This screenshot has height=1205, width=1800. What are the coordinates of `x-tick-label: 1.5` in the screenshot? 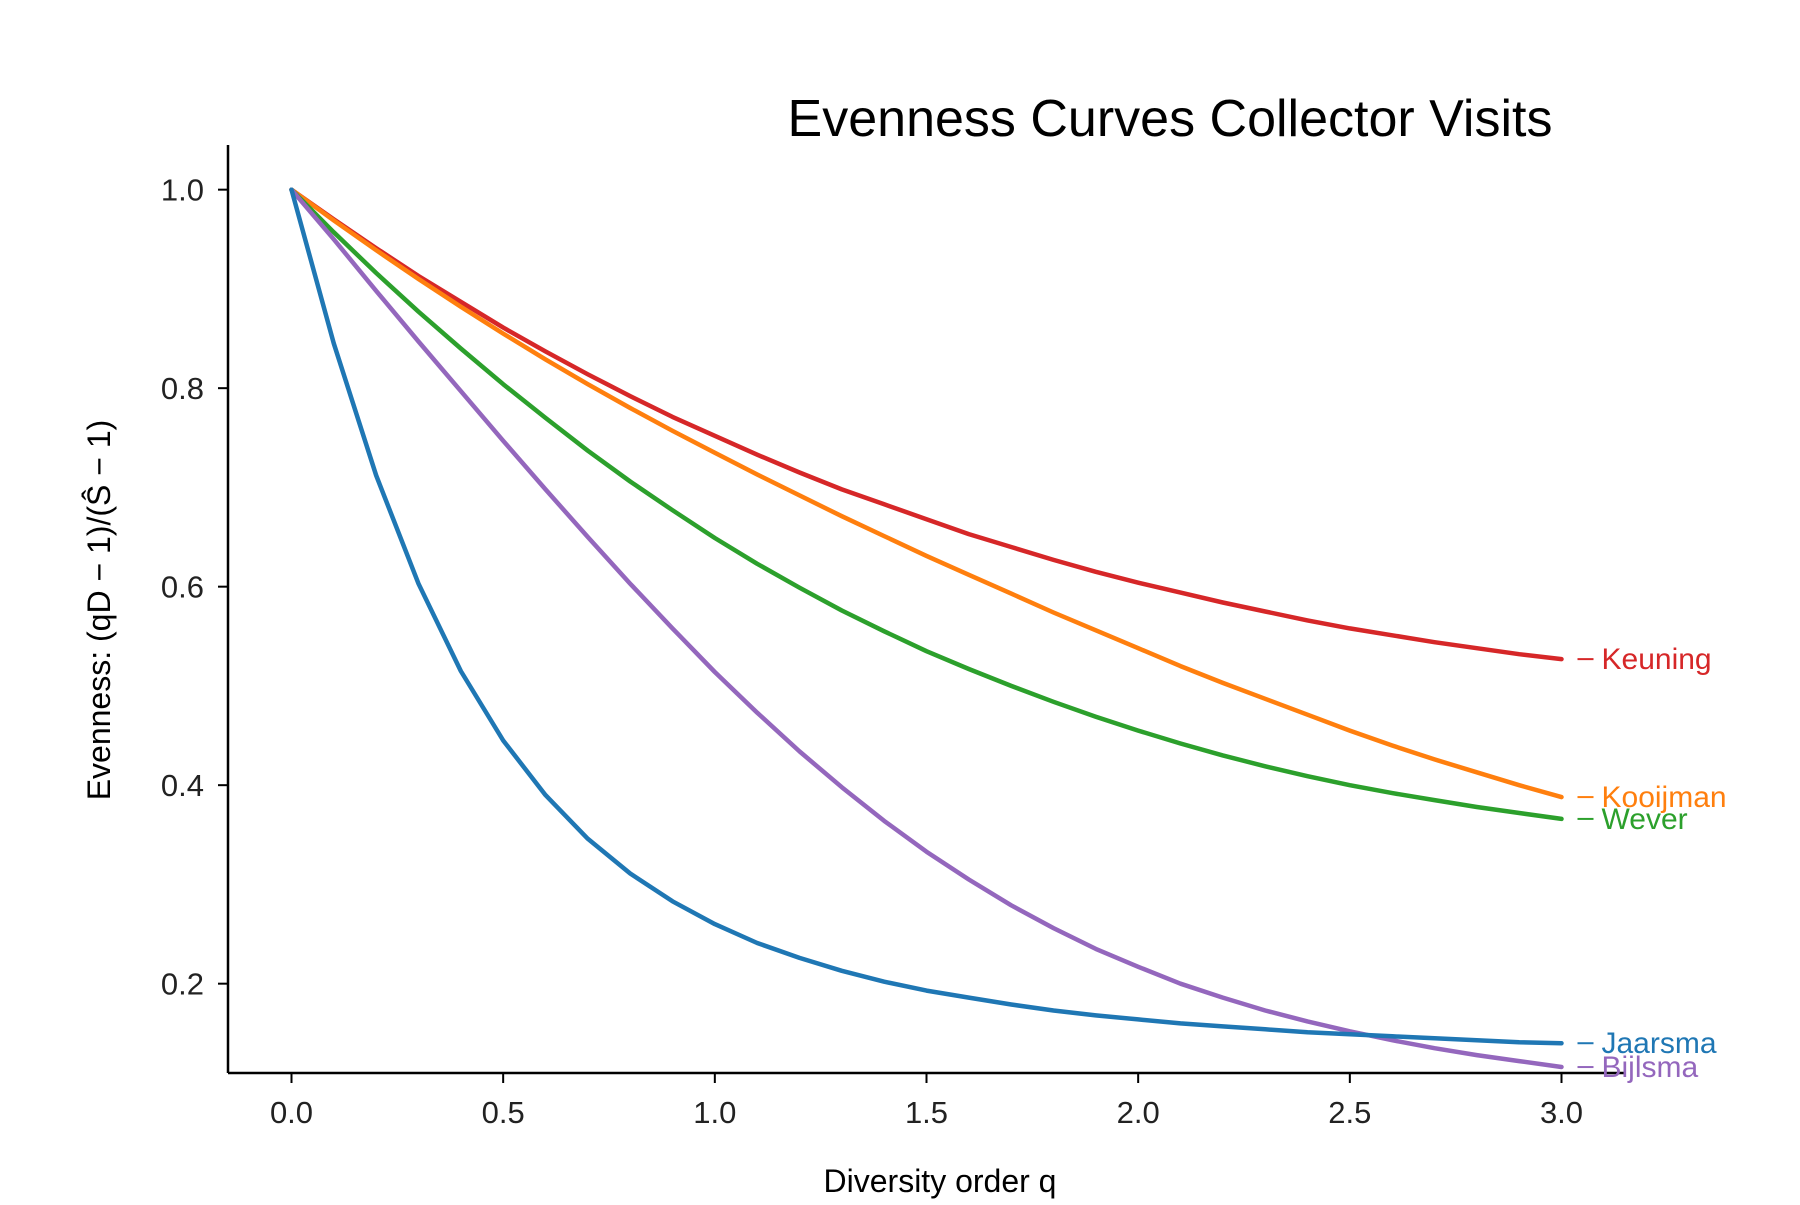 It's located at (926, 1112).